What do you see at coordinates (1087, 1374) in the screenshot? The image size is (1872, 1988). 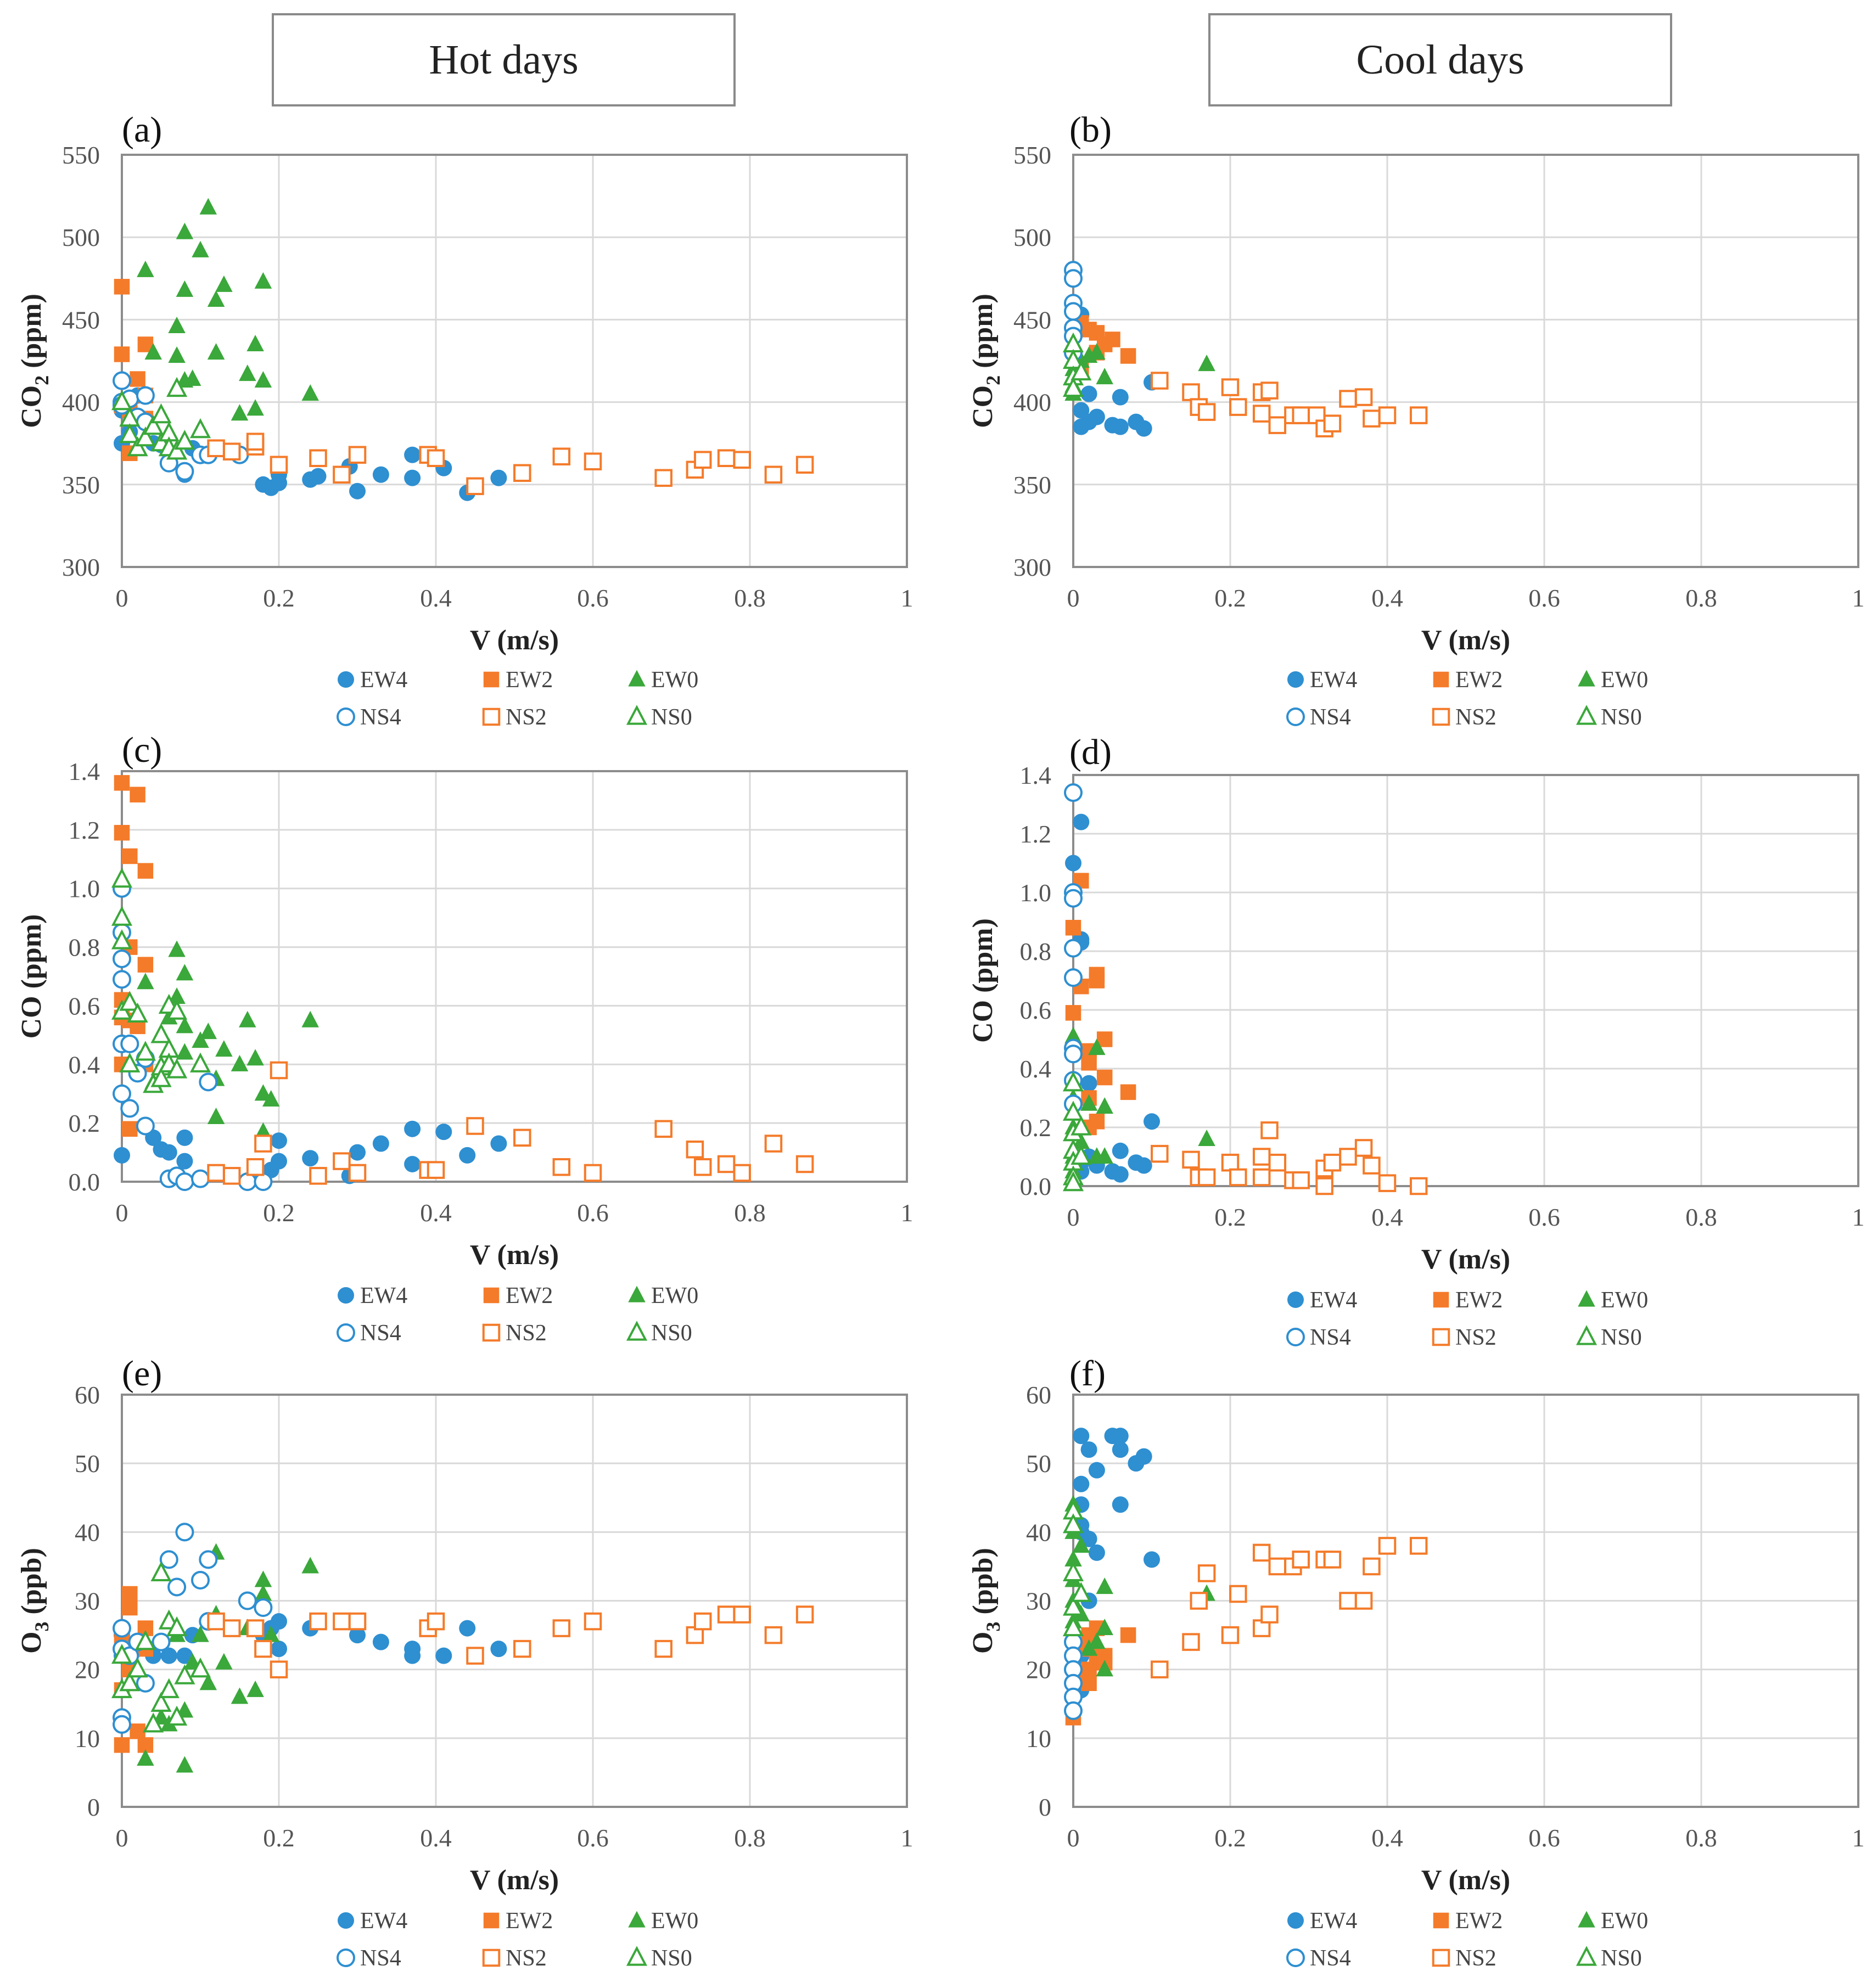 I see `panel-label: (f)` at bounding box center [1087, 1374].